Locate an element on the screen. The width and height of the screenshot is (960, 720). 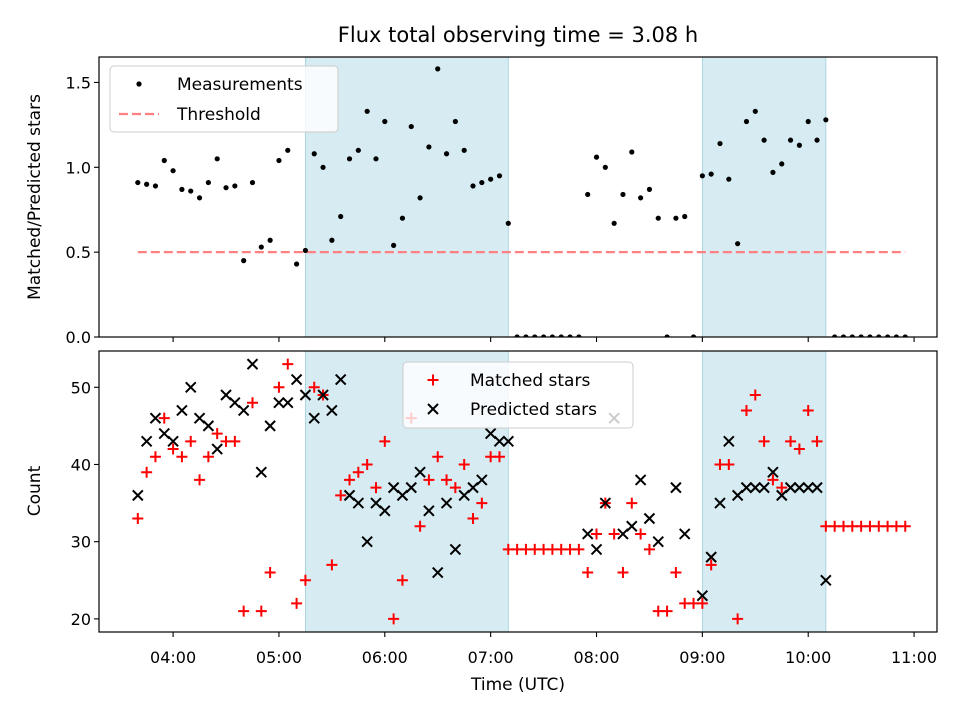
legend-marker-matched is located at coordinates (433, 380).